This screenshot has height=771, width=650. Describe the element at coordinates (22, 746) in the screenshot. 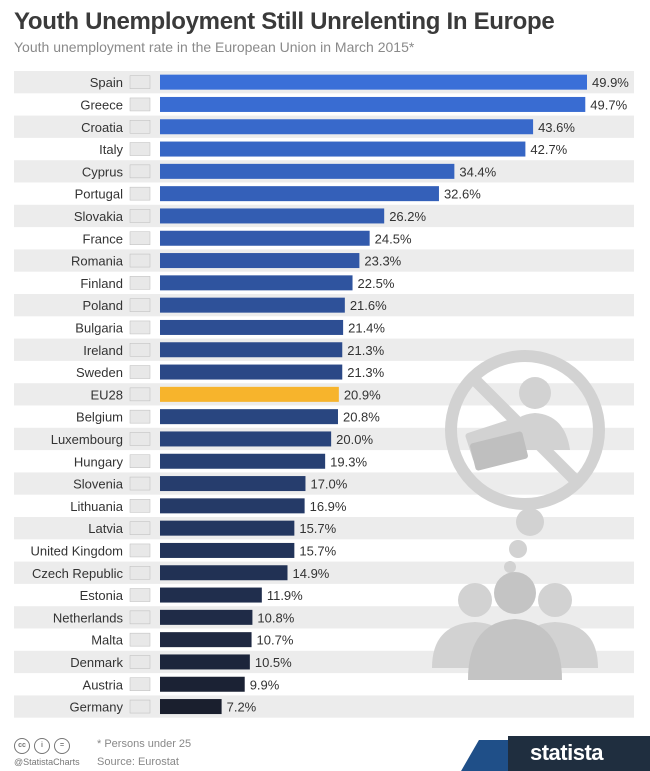

I see `cc-icon: cc` at that location.